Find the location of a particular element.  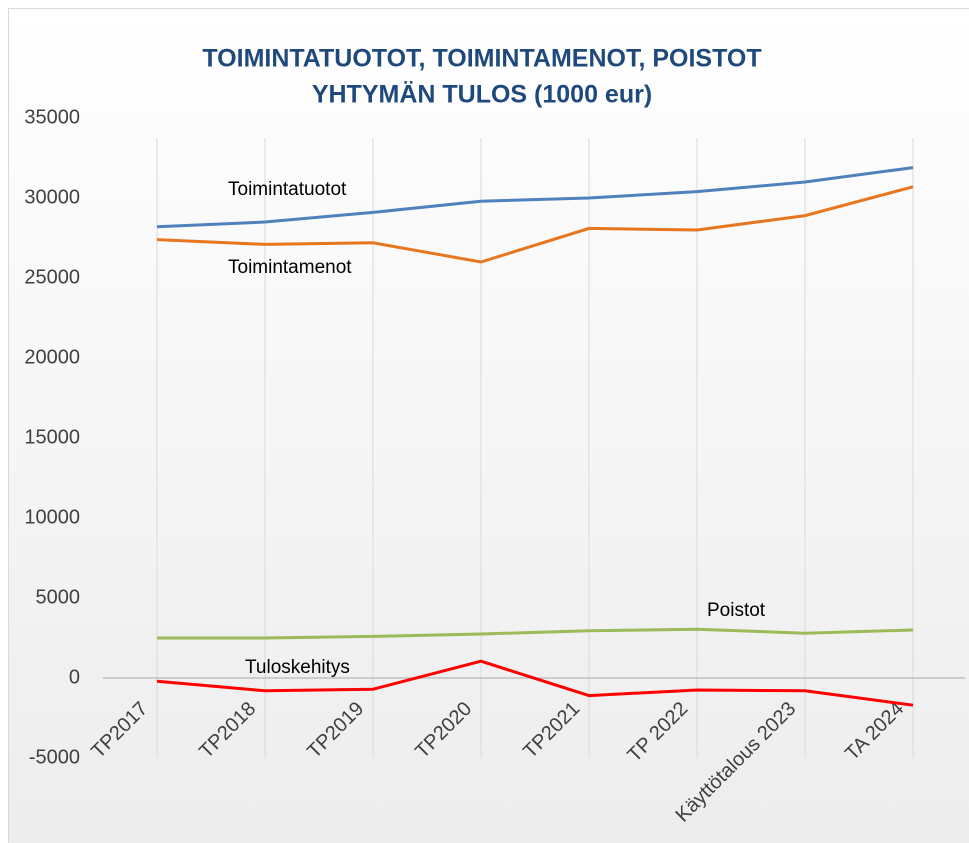

y-tick-label: 25000 is located at coordinates (52, 277).